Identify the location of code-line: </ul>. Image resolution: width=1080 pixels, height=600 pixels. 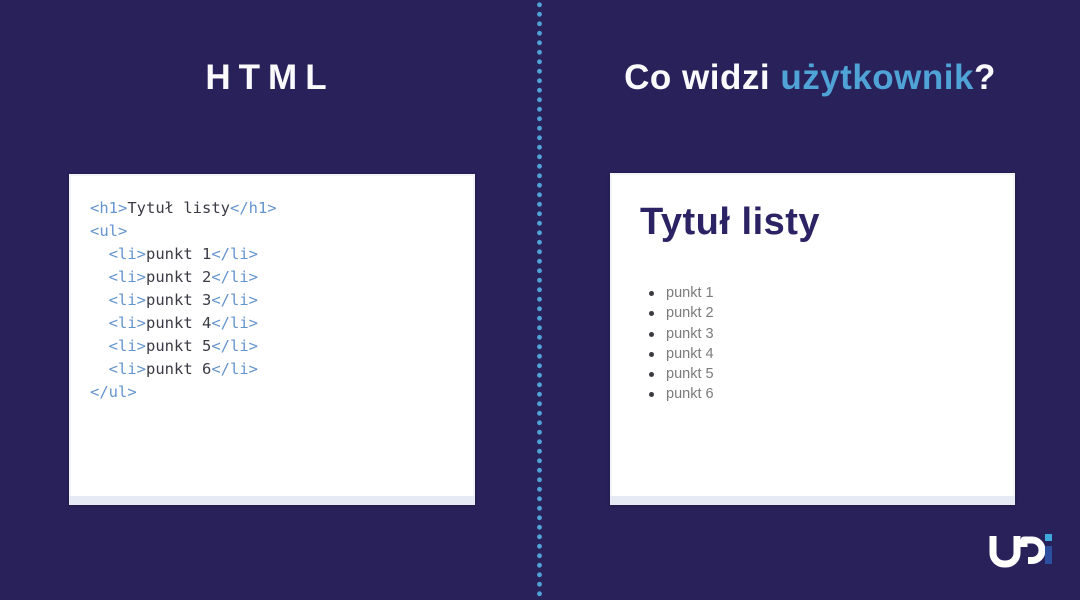
(183, 392).